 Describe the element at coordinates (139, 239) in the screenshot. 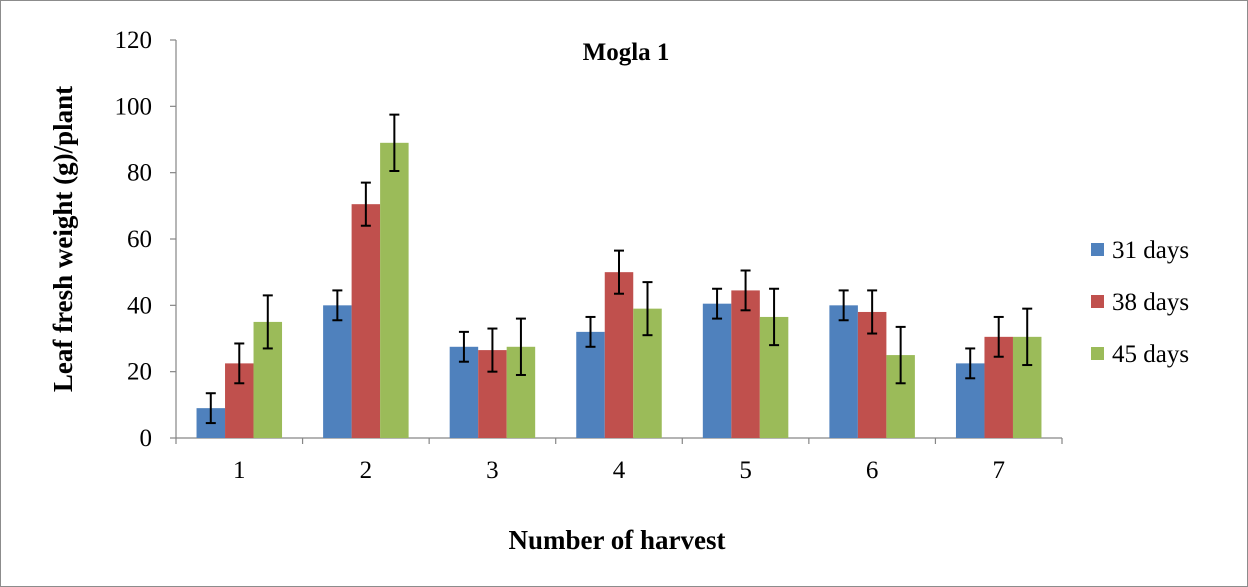

I see `y-tick-label: 60` at that location.